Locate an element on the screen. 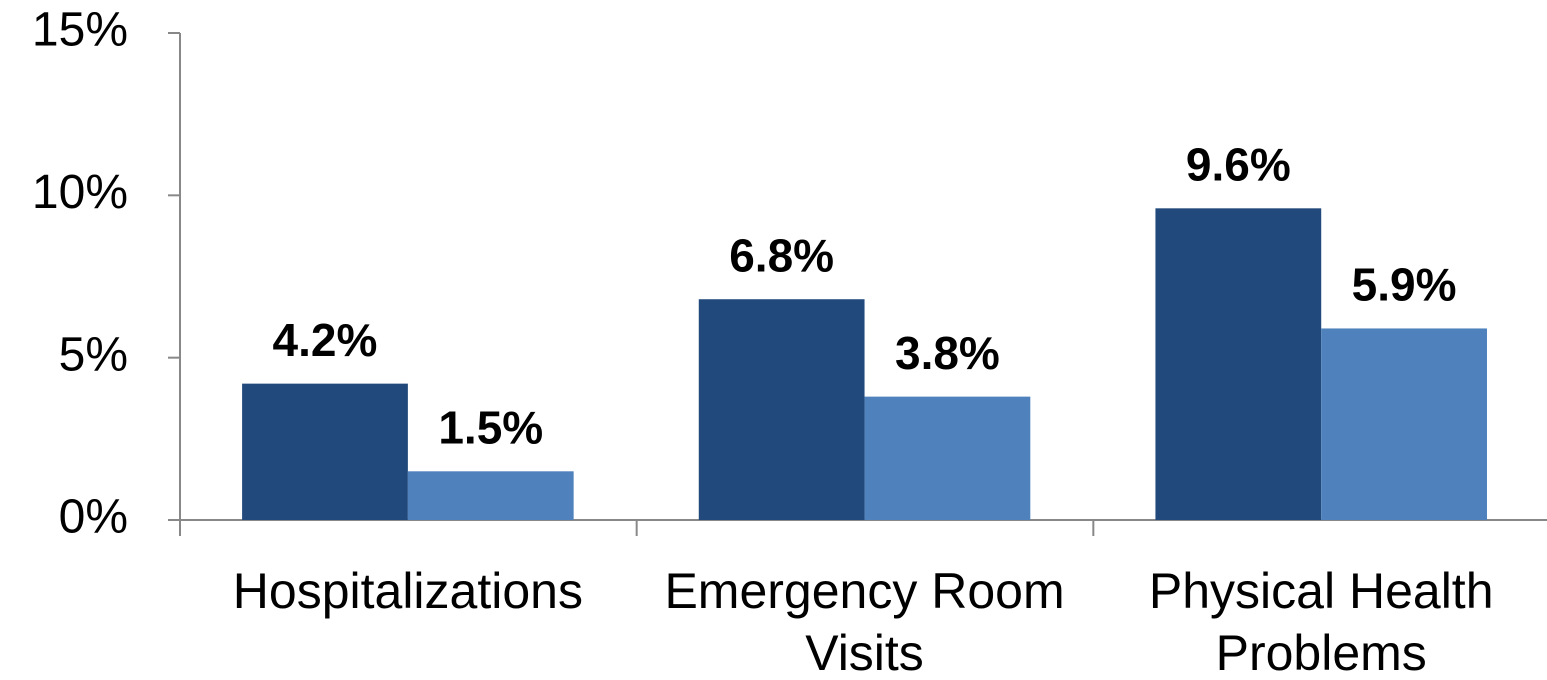  data-label: 4.2% is located at coordinates (325, 340).